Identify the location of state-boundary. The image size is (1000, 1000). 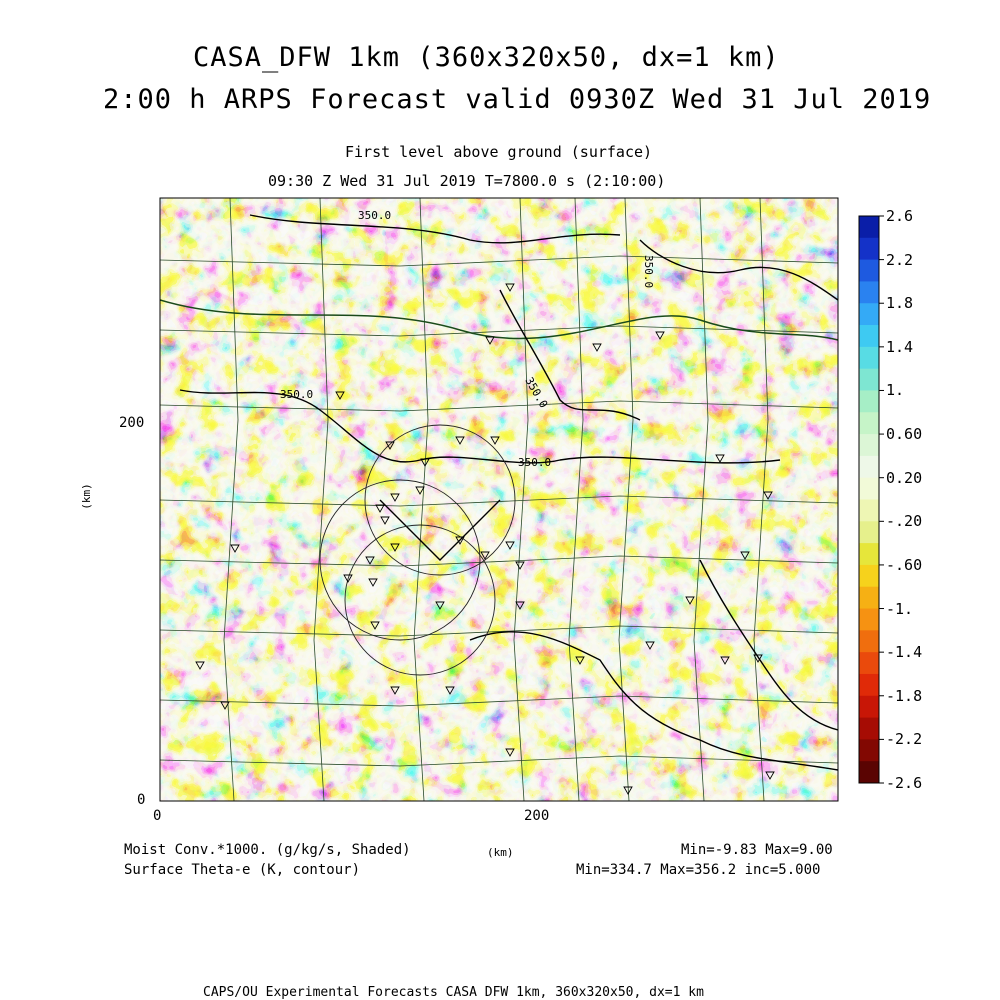
(499, 320).